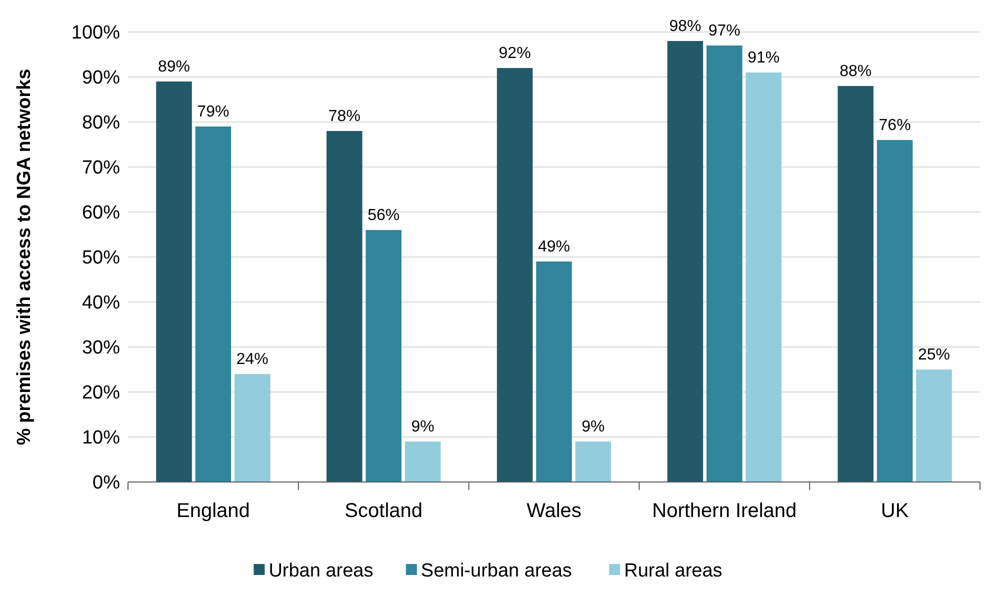  Describe the element at coordinates (174, 67) in the screenshot. I see `data-label: 89%` at that location.